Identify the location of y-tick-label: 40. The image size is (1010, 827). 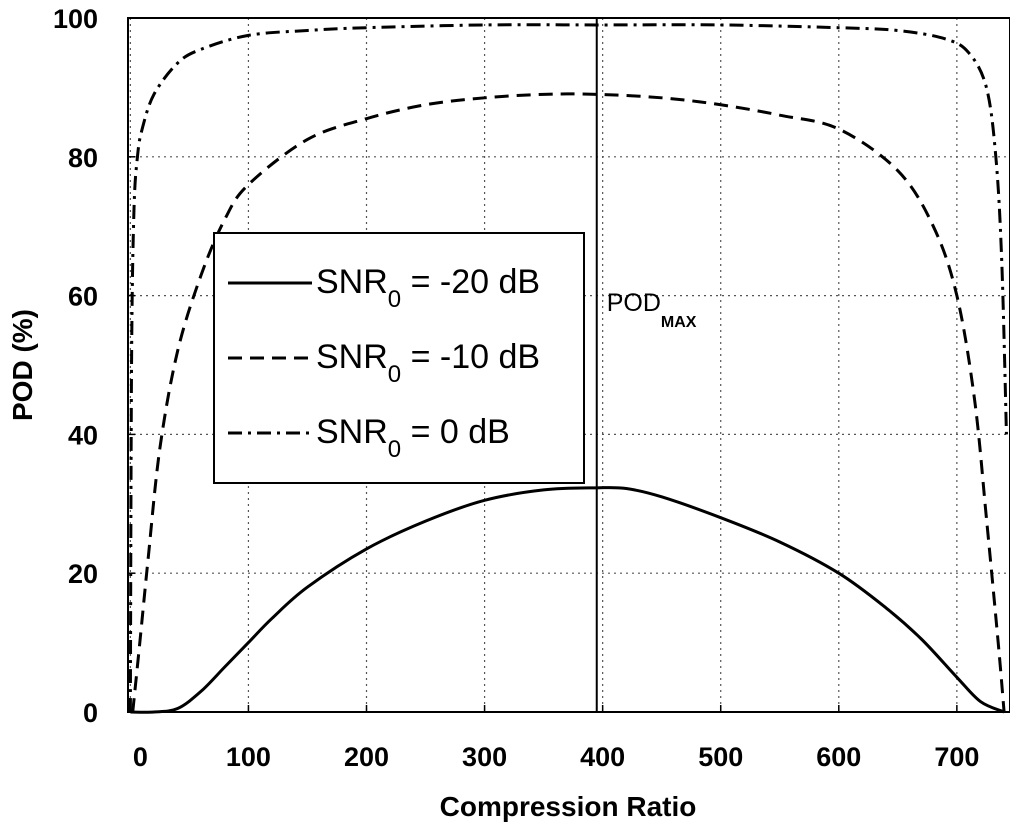
(83, 435).